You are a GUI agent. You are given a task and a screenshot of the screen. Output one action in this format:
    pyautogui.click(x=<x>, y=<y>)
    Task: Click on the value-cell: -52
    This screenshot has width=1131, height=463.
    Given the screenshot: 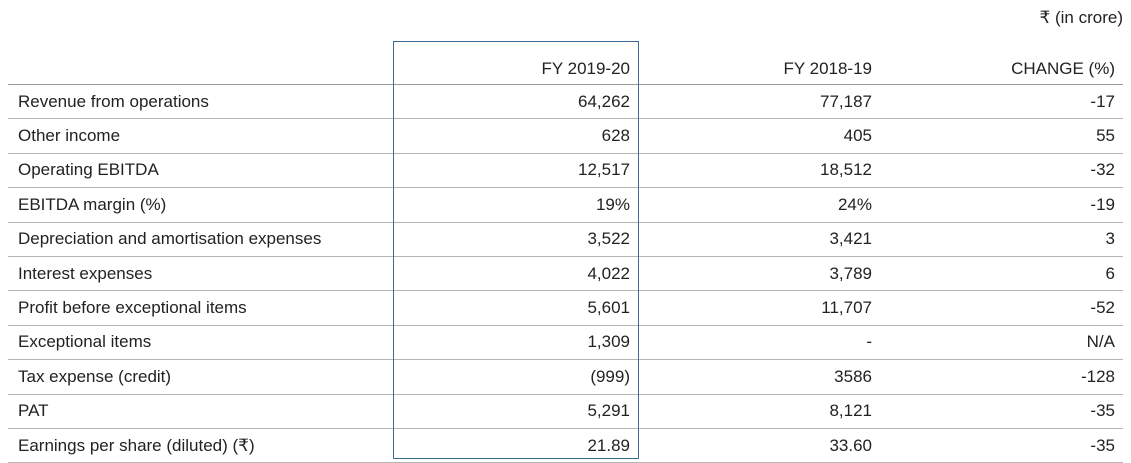 What is the action you would take?
    pyautogui.click(x=1001, y=308)
    